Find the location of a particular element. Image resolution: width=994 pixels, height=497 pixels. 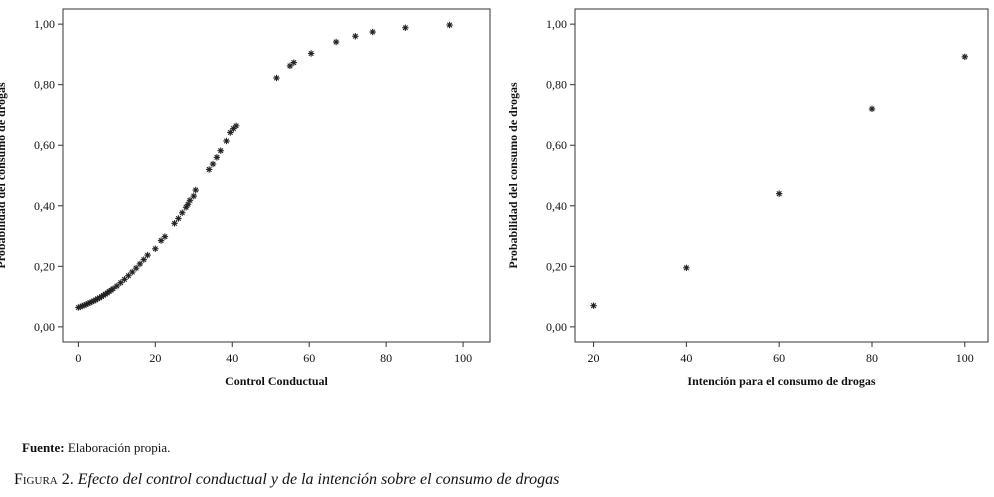

source-label: Fuente: is located at coordinates (43, 447).